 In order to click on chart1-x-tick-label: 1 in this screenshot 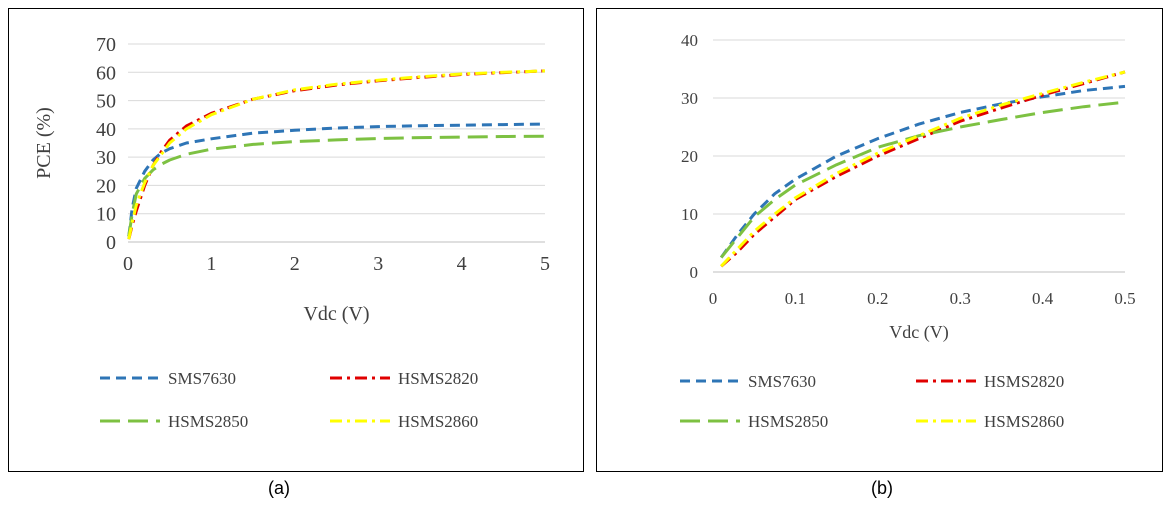, I will do `click(211, 264)`.